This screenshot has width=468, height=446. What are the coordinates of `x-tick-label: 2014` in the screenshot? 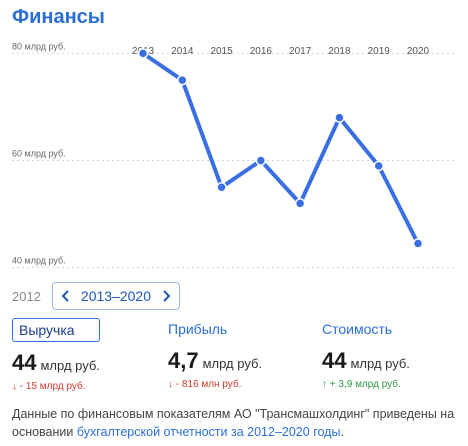 It's located at (182, 51).